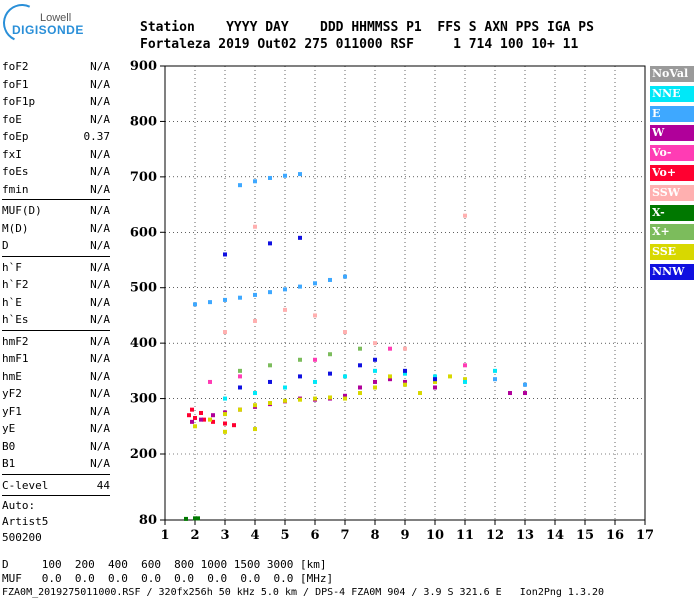  Describe the element at coordinates (672, 252) in the screenshot. I see `legend-item-sse: SSE` at that location.